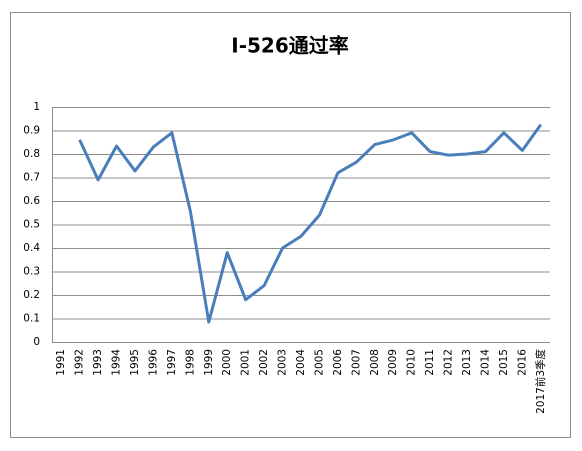 This screenshot has height=451, width=582. Describe the element at coordinates (36, 107) in the screenshot. I see `y-tick-label: 1` at that location.